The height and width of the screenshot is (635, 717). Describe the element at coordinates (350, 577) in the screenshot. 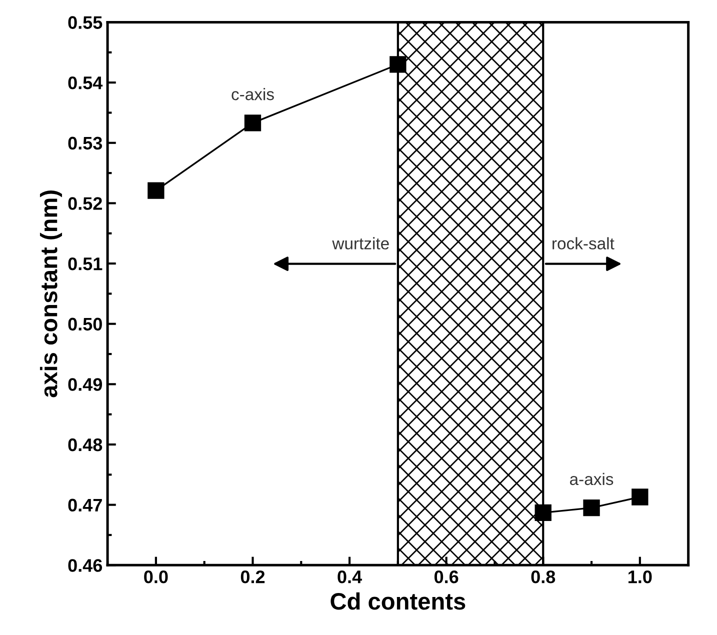

I see `x-tick-label: 0.4` at that location.